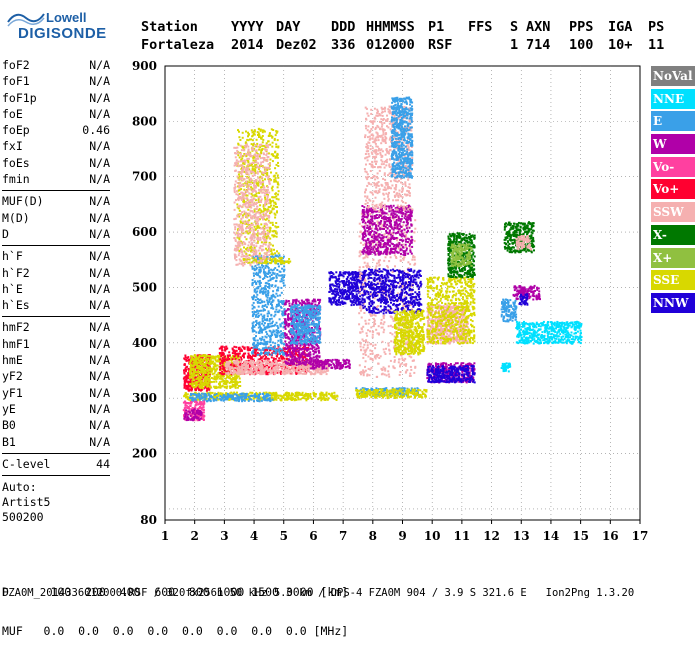 The height and width of the screenshot is (651, 700). Describe the element at coordinates (491, 536) in the screenshot. I see `x-tick-label: 12` at that location.